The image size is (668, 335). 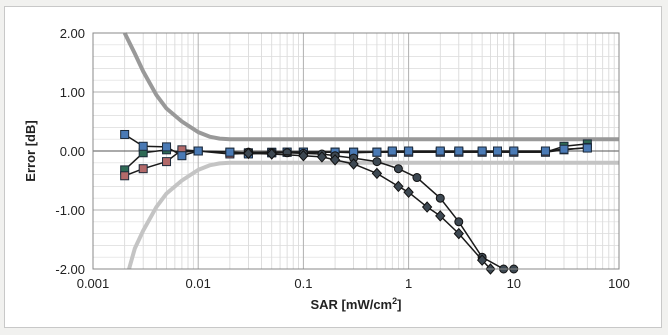 I want to click on series-line, so click(x=370, y=211).